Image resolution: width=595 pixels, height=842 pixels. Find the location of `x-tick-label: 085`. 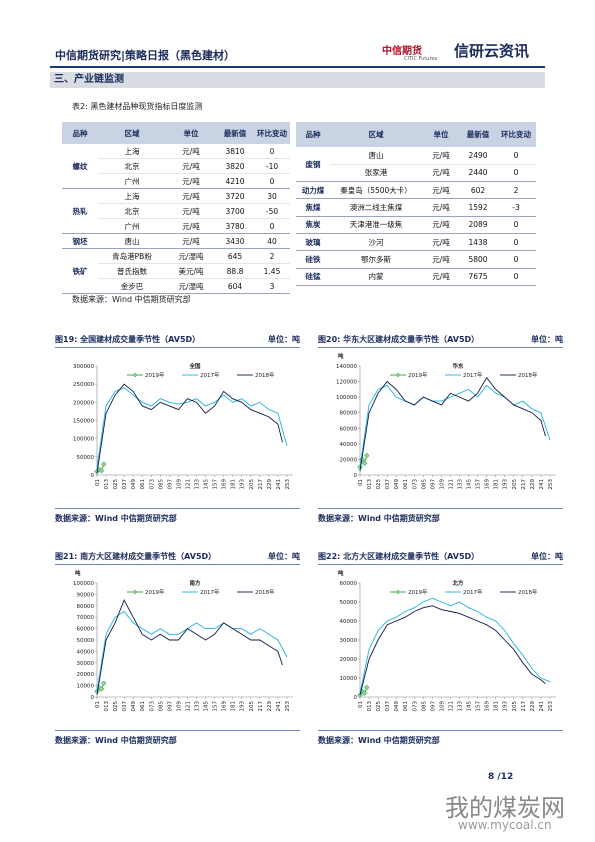

x-tick-label: 085 is located at coordinates (424, 484).